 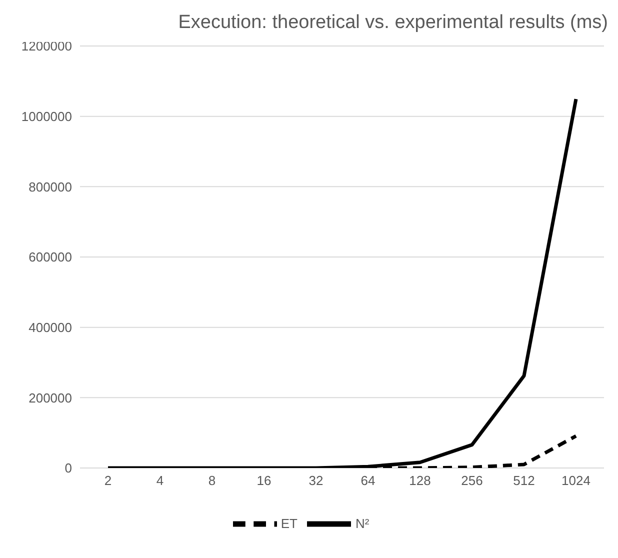 I want to click on y-tick-label: 400000, so click(x=50, y=327).